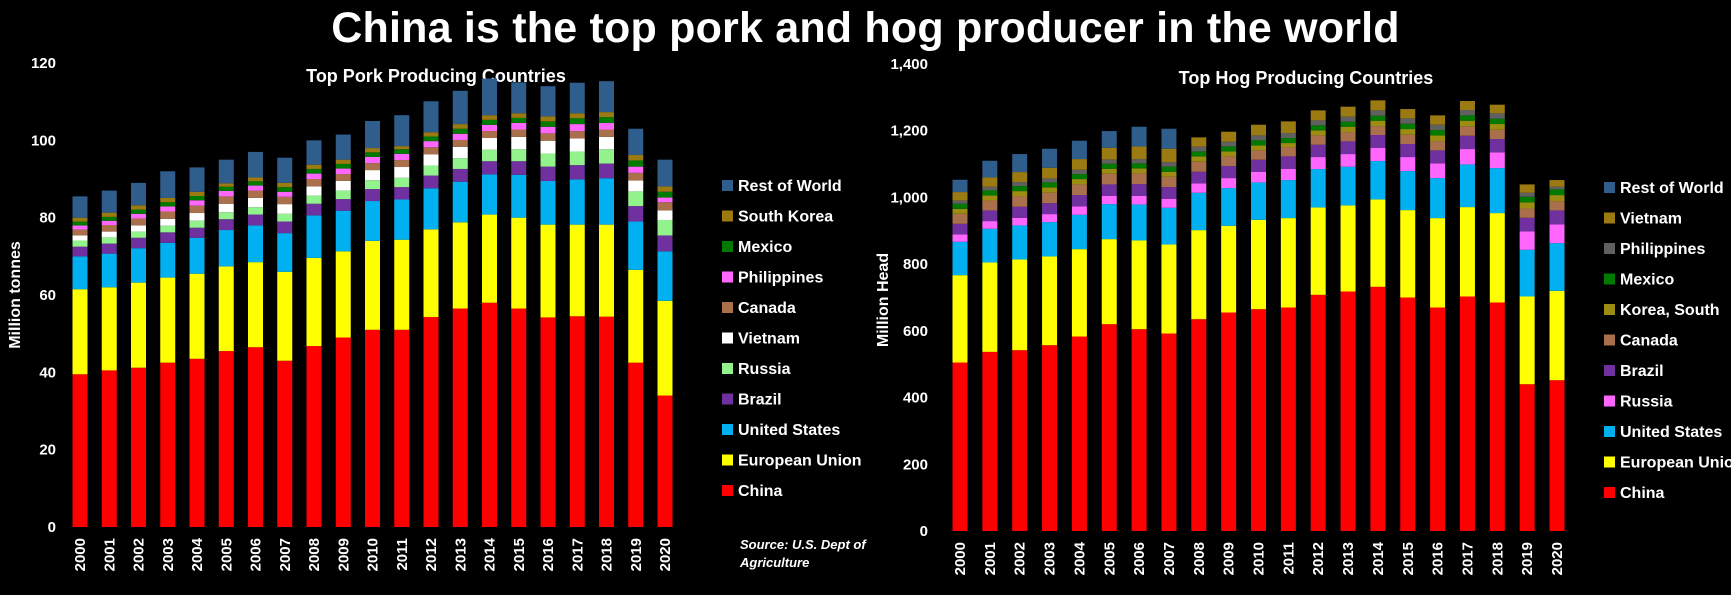 This screenshot has height=595, width=1731. I want to click on hog-bar-2007-canada, so click(1169, 182).